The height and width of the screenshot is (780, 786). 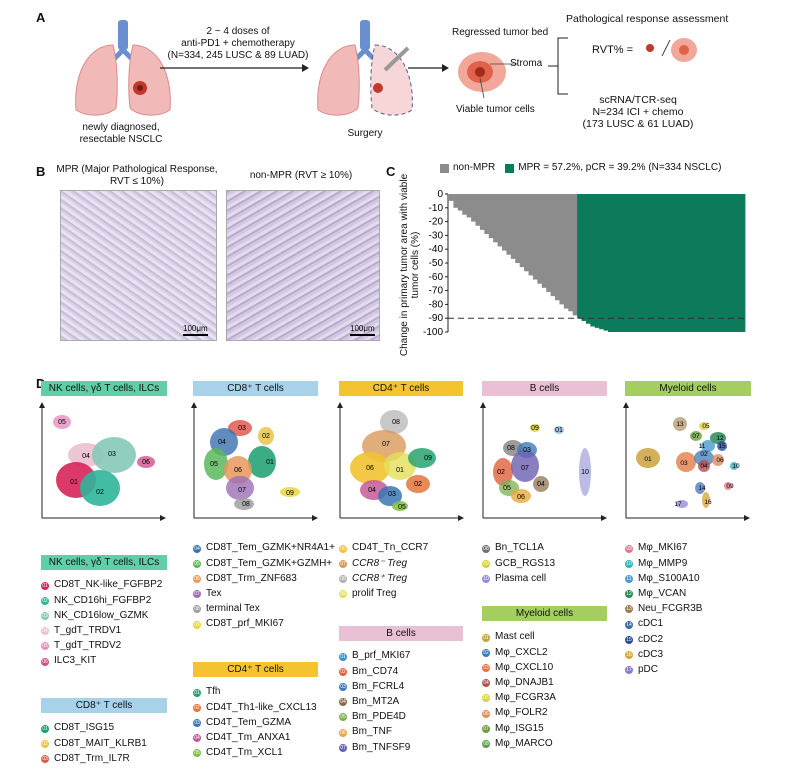 I want to click on umap-title-b: B cells, so click(x=544, y=388).